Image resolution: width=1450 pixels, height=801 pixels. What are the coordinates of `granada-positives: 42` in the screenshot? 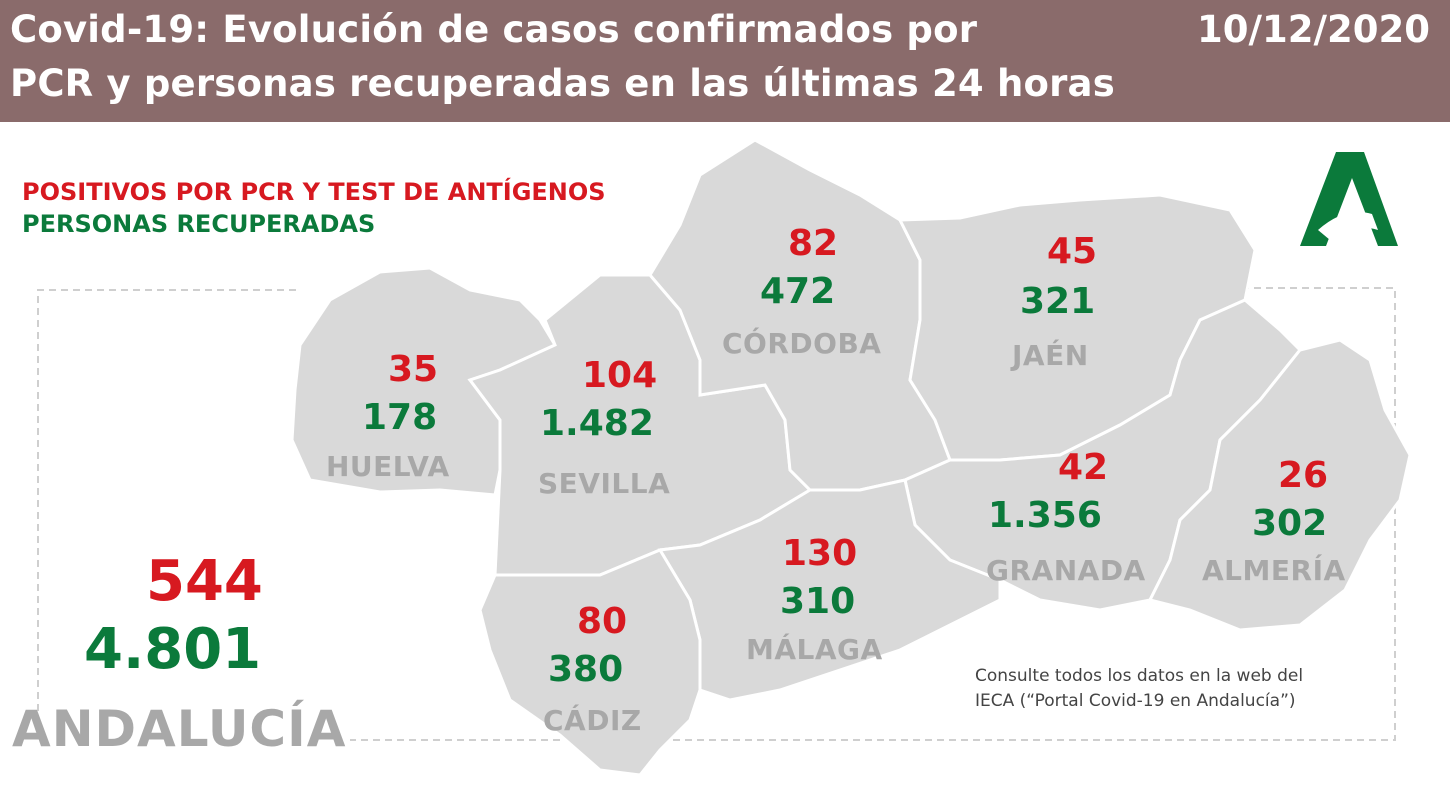 It's located at (1083, 467).